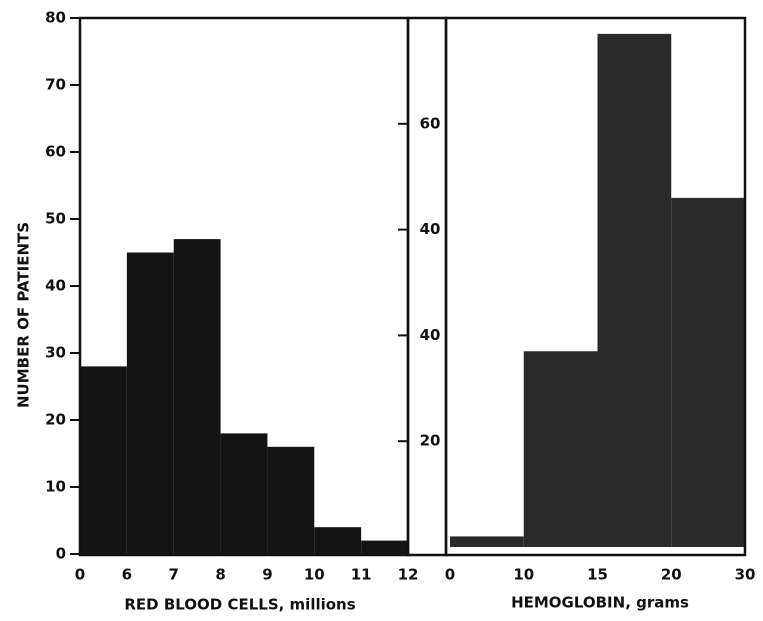 The image size is (763, 621). Describe the element at coordinates (408, 575) in the screenshot. I see `x-tick-label: 12` at that location.